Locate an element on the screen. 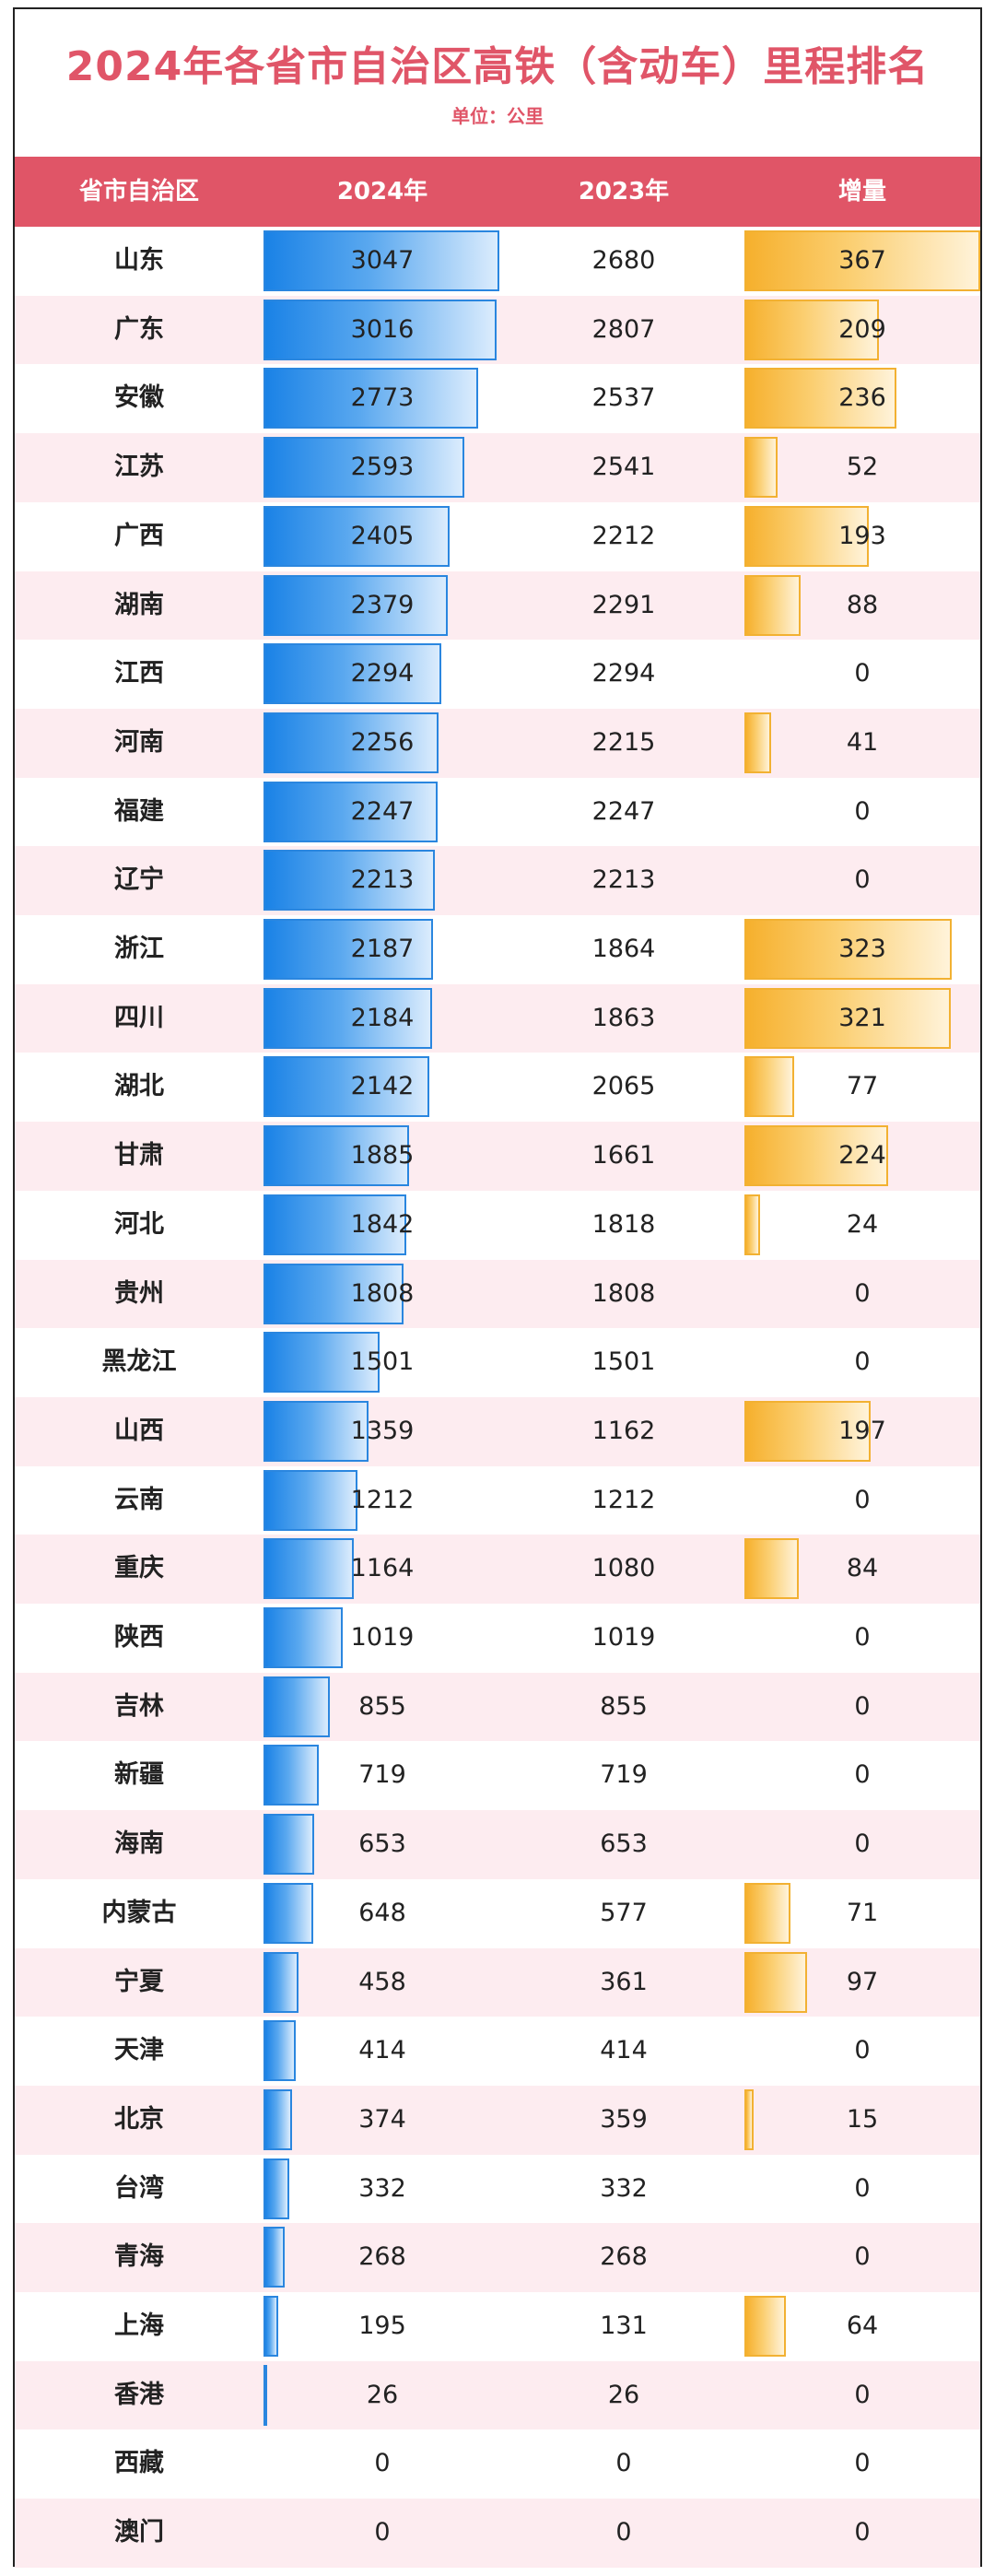  province-cell: 重庆 is located at coordinates (139, 1568).